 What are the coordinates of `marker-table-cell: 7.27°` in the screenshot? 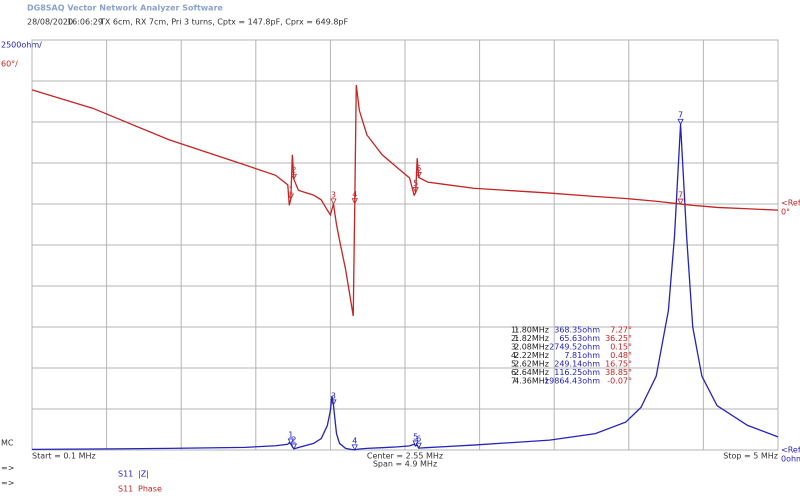 It's located at (621, 330).